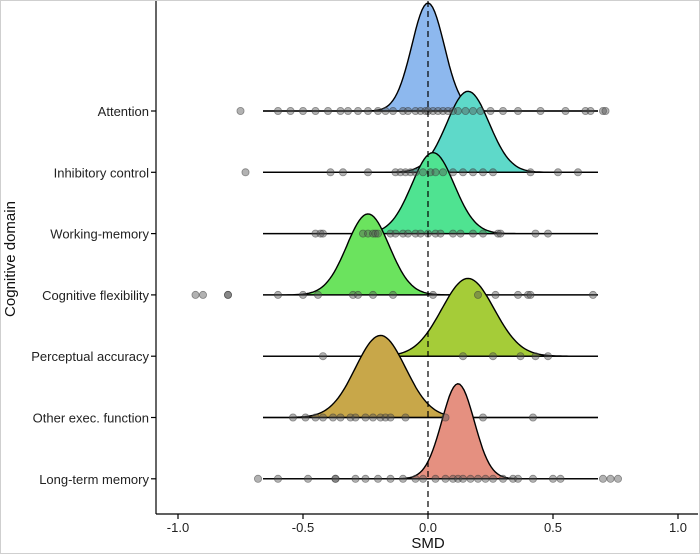  I want to click on x-tick-label: 0.0, so click(428, 527).